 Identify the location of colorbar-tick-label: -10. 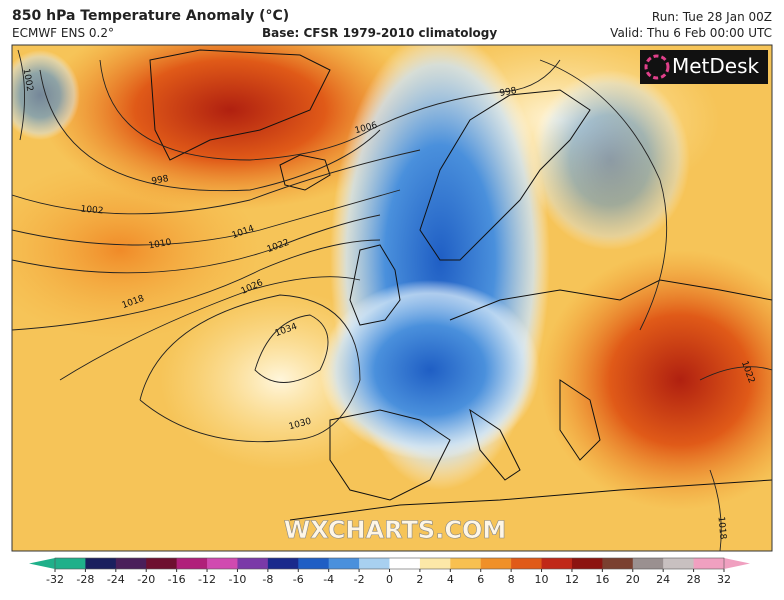
(237, 579).